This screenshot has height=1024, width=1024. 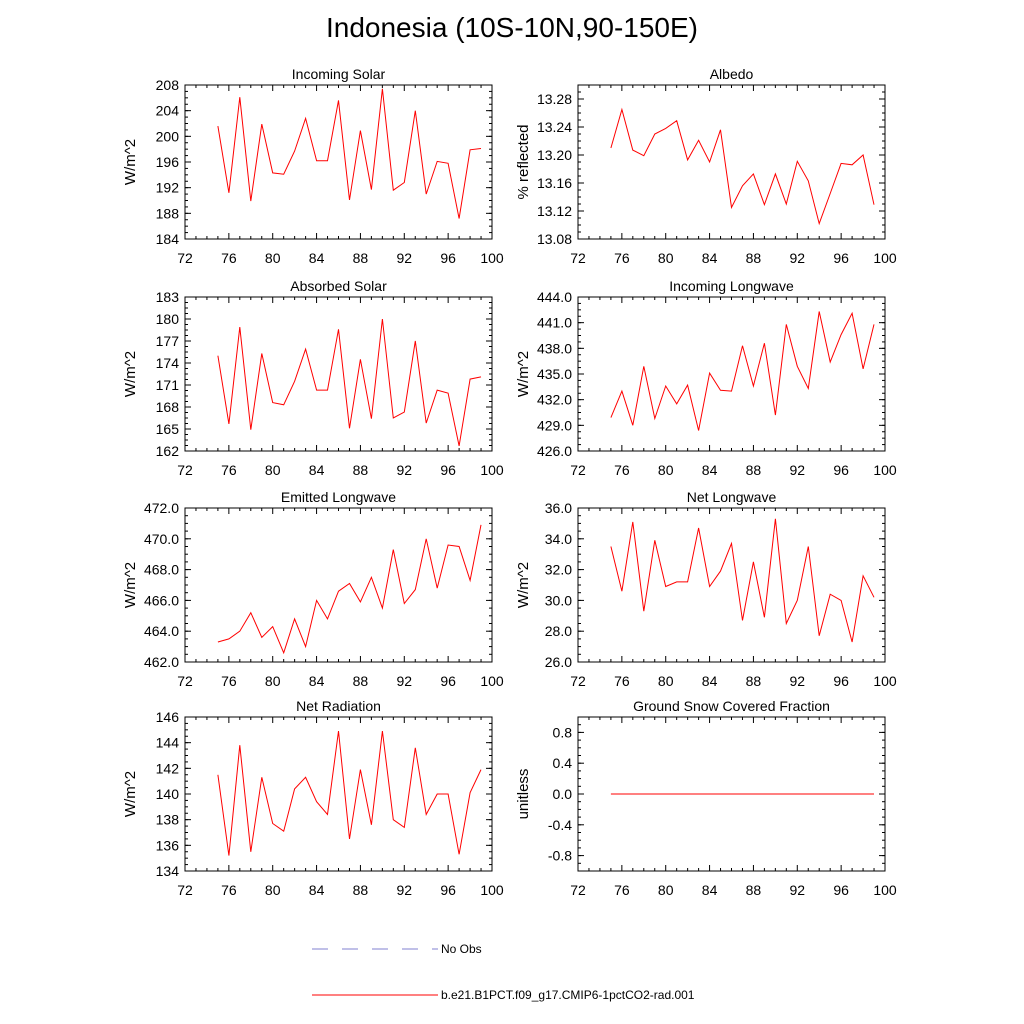 What do you see at coordinates (558, 600) in the screenshot?
I see `y-tick-label: 30.0` at bounding box center [558, 600].